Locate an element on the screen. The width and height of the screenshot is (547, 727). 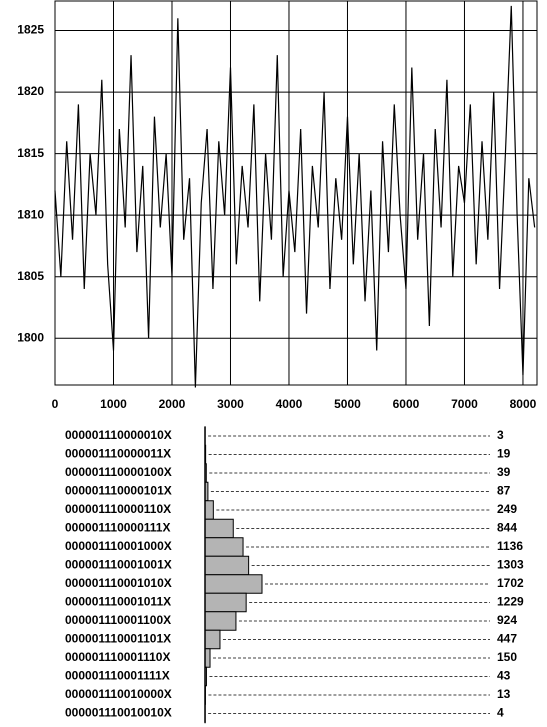
category-label: 000001110001011X is located at coordinates (118, 602).